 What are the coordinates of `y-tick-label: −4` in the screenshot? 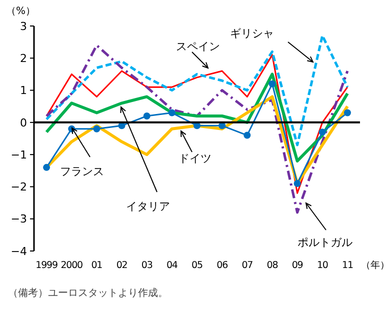 It's located at (18, 251).